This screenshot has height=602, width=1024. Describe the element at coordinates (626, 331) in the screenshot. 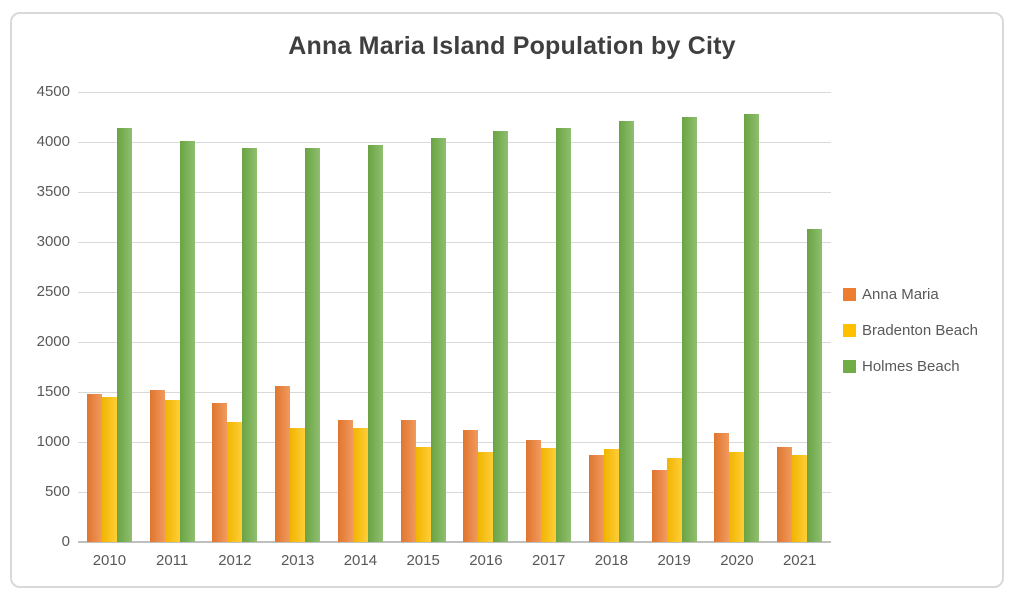

I see `bar-holmes-beach-2018` at that location.